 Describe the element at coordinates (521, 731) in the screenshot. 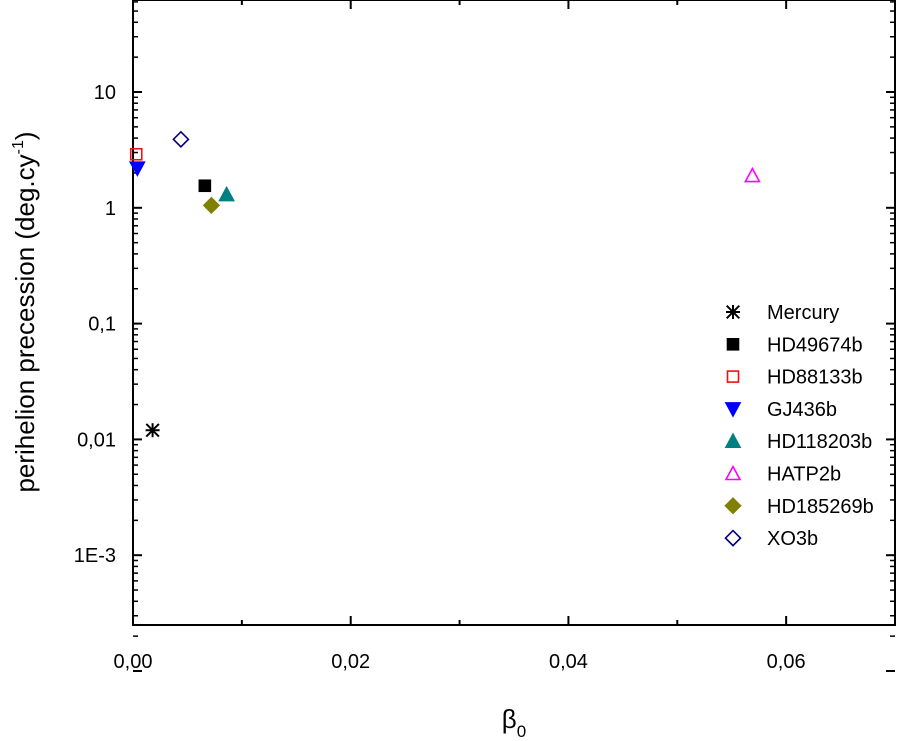

I see `x-axis-title-subscript: 0` at that location.